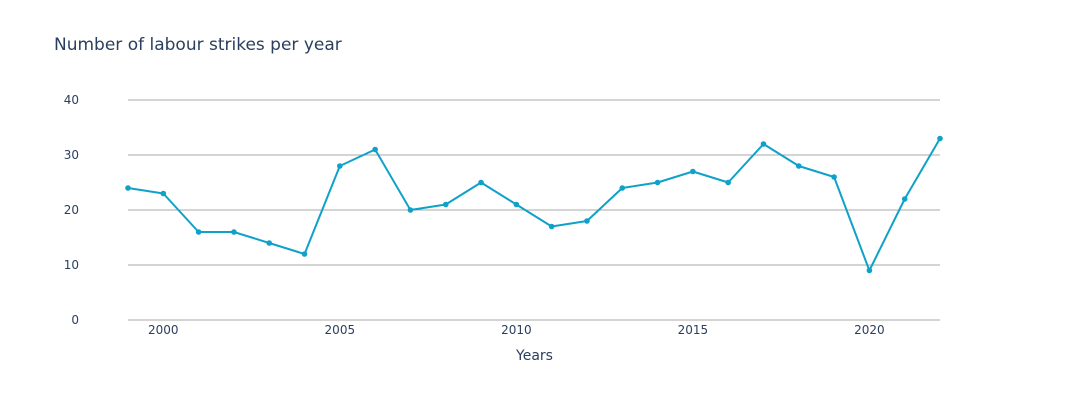 Image resolution: width=1069 pixels, height=400 pixels. I want to click on x-tick-label: 2005, so click(340, 330).